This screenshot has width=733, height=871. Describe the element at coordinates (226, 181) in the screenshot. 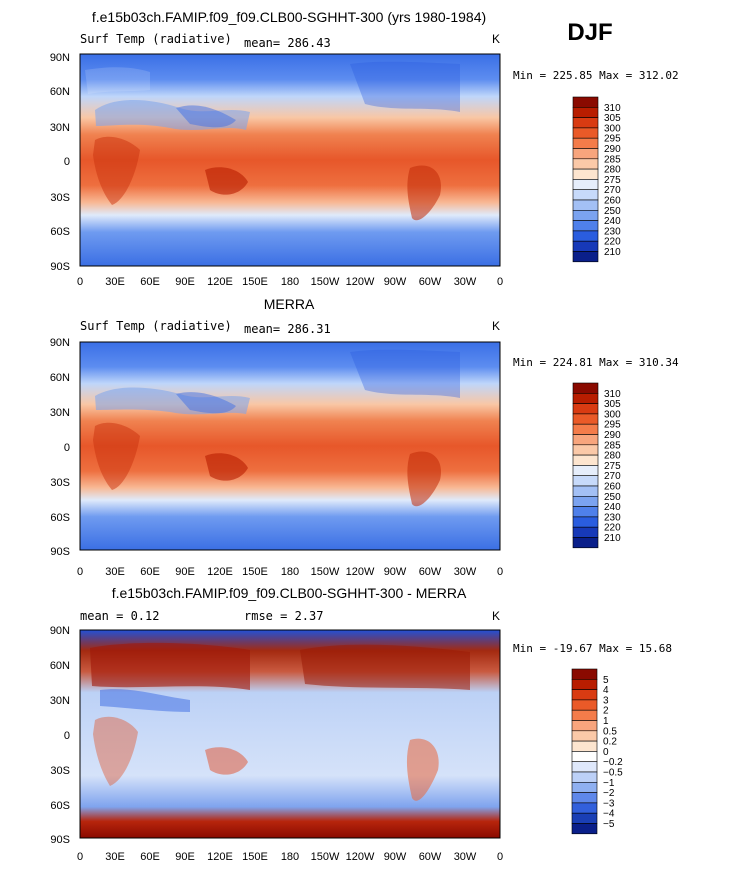

I see `australia-warm-region` at that location.